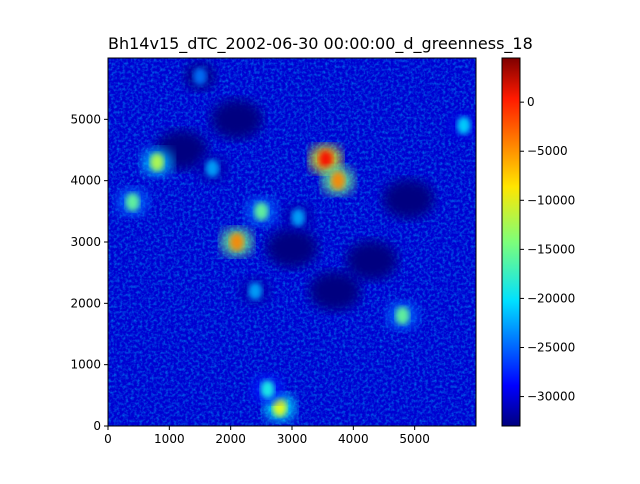 The height and width of the screenshot is (484, 640). I want to click on x-tick-label-5: 5000, so click(414, 439).